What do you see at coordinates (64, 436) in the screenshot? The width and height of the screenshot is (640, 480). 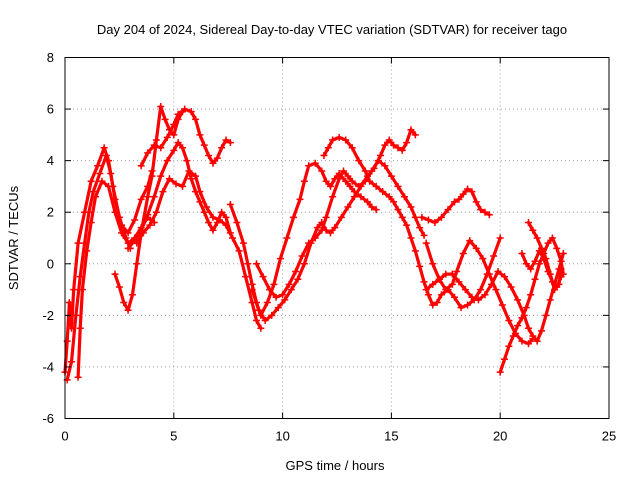 I see `x-tick-label: 0` at bounding box center [64, 436].